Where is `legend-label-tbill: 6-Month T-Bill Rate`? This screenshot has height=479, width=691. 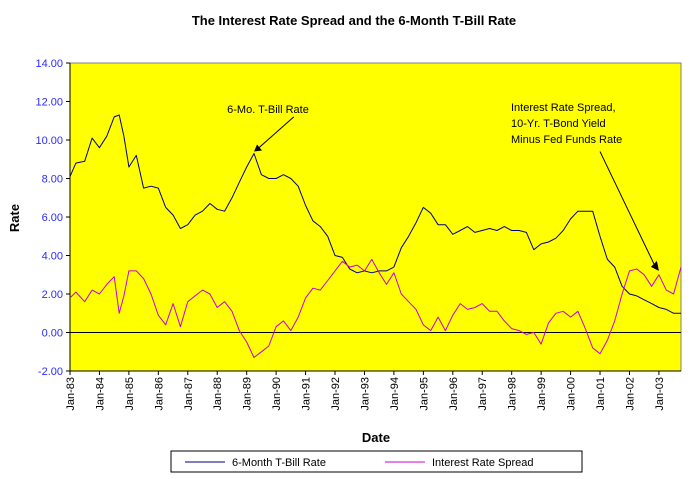 legend-label-tbill: 6-Month T-Bill Rate is located at coordinates (279, 463).